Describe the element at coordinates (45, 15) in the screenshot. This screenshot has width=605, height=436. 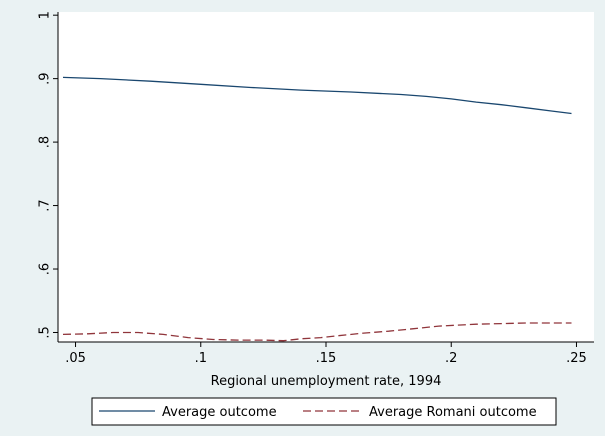
I see `y-tick-label: 1` at that location.